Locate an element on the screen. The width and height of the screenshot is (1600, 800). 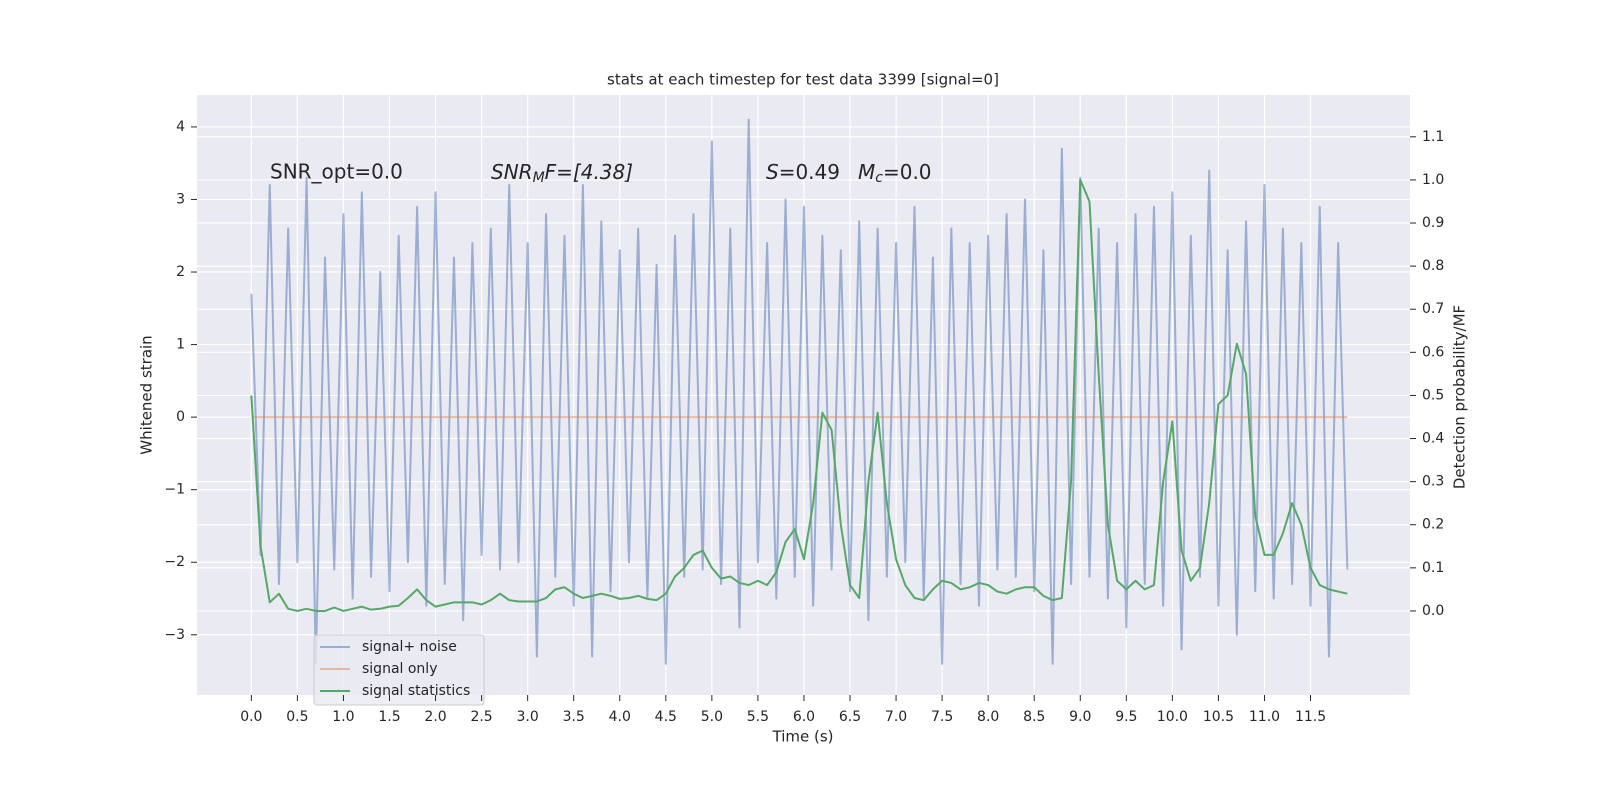
x-tick-label: 7.0 is located at coordinates (896, 717).